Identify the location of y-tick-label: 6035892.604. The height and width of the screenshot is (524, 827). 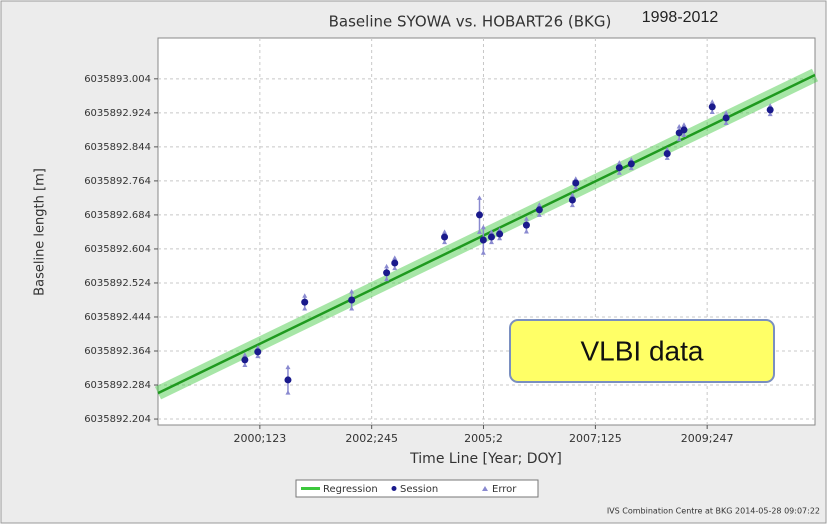
(117, 249).